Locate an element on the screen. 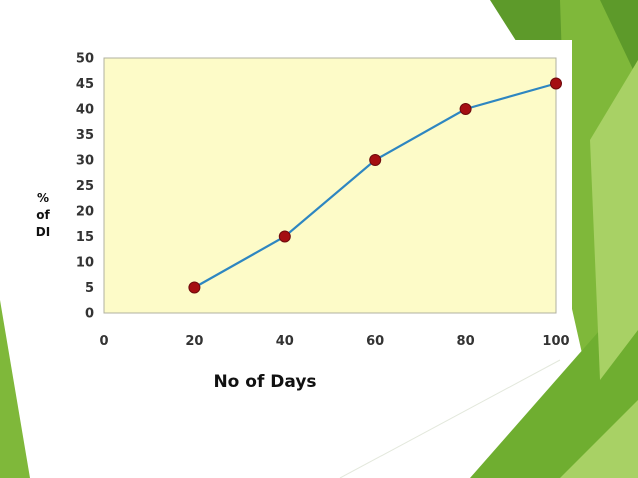 The image size is (638, 478). x-tick-label: 100 is located at coordinates (555, 341).